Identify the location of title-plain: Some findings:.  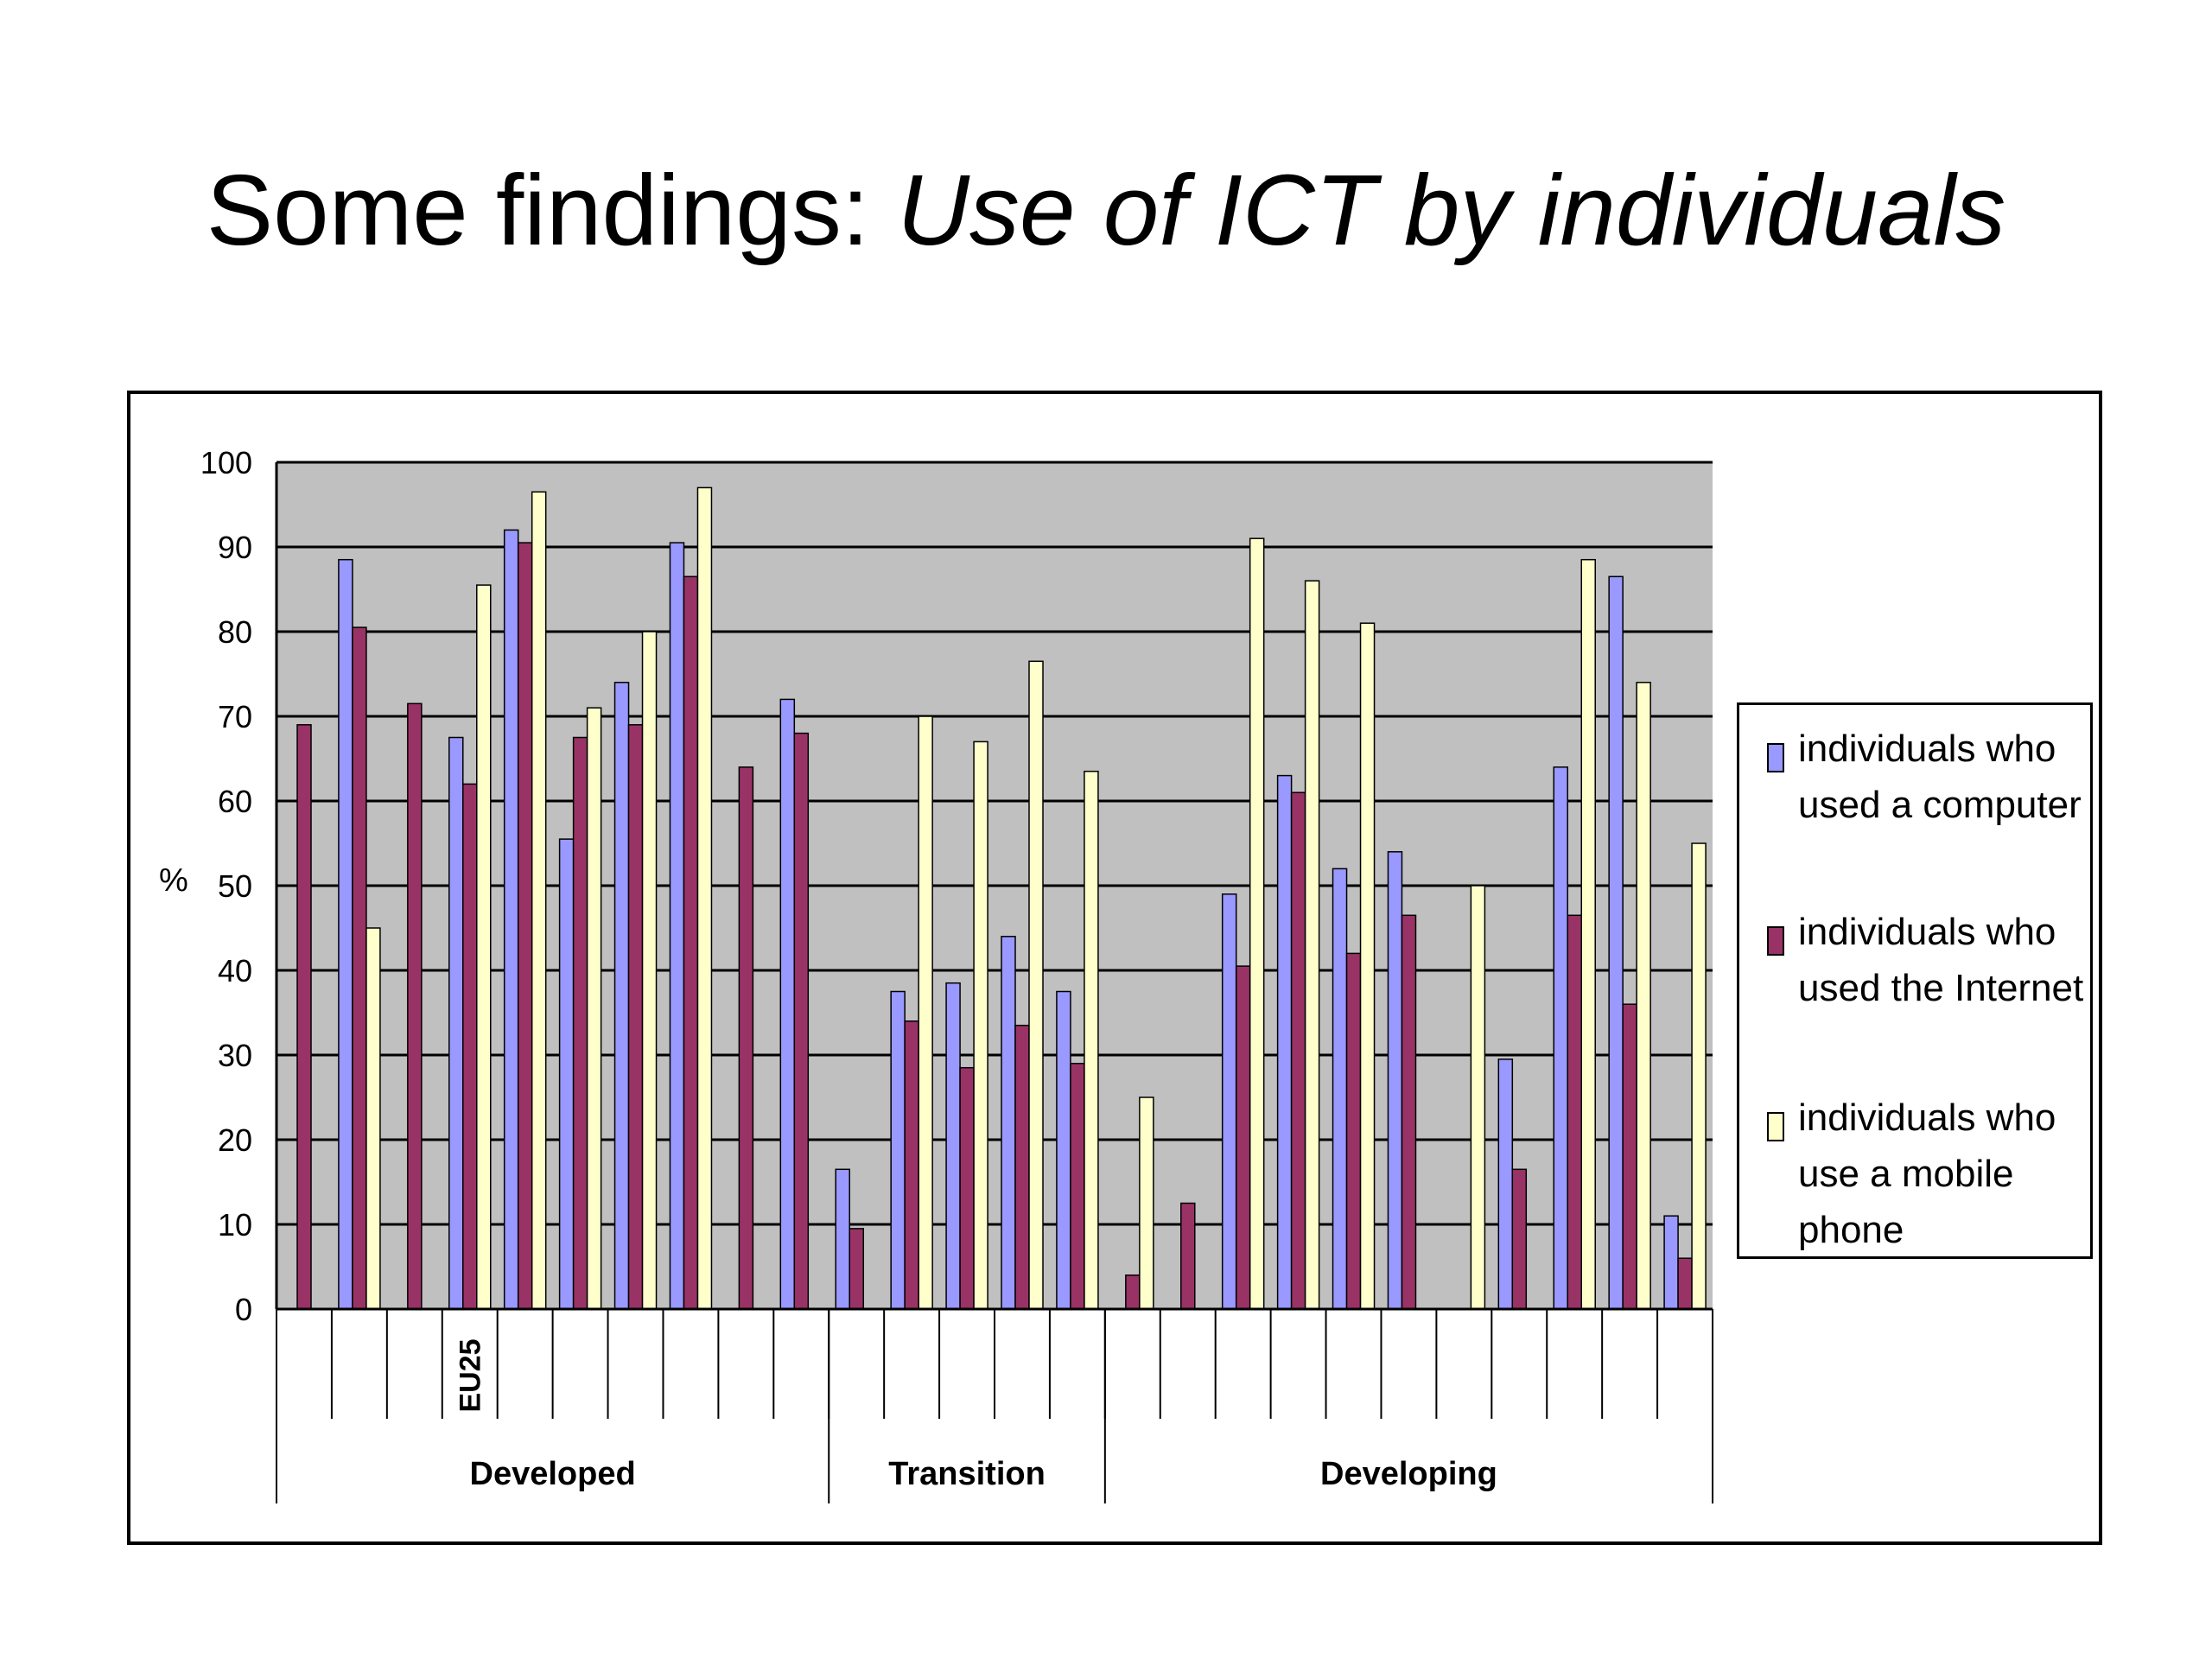
(552, 210).